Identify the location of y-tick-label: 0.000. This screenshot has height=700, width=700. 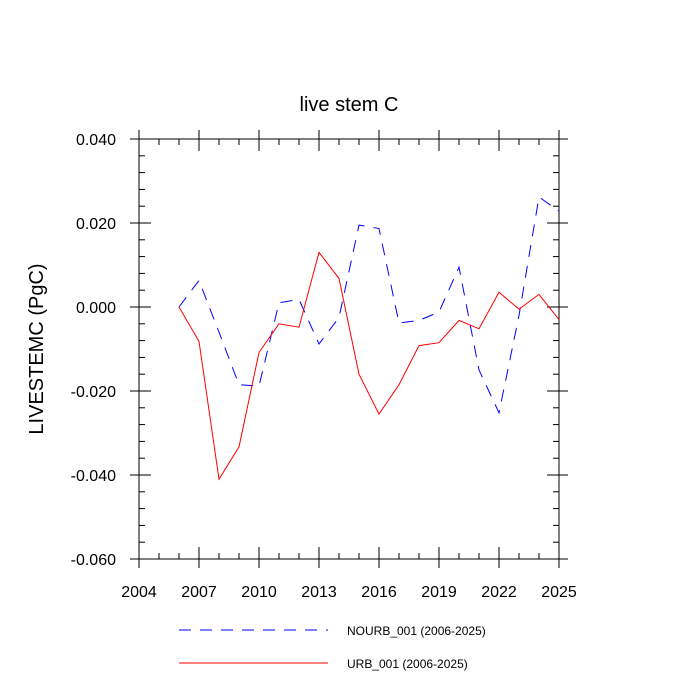
(96, 308).